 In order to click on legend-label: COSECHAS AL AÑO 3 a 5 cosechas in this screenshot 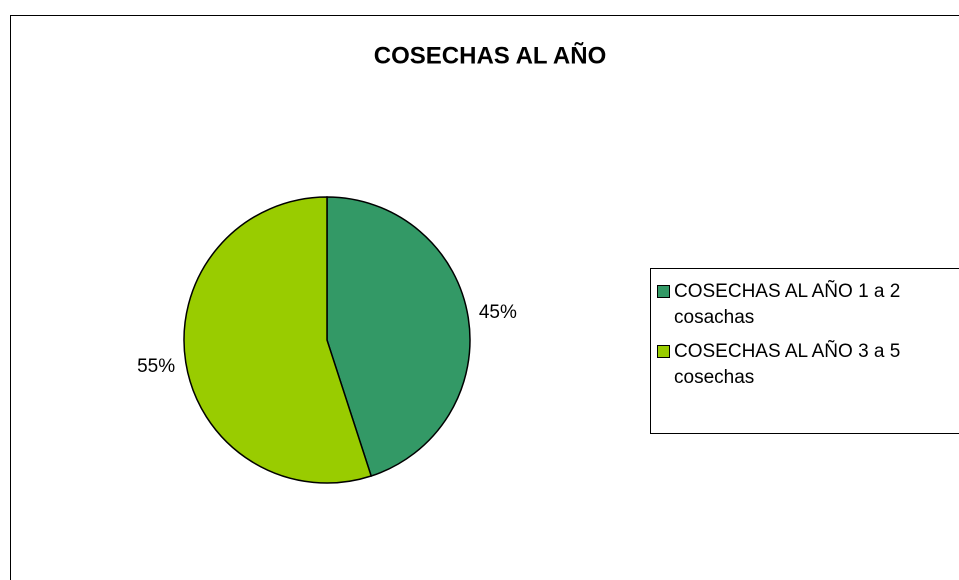, I will do `click(787, 364)`.